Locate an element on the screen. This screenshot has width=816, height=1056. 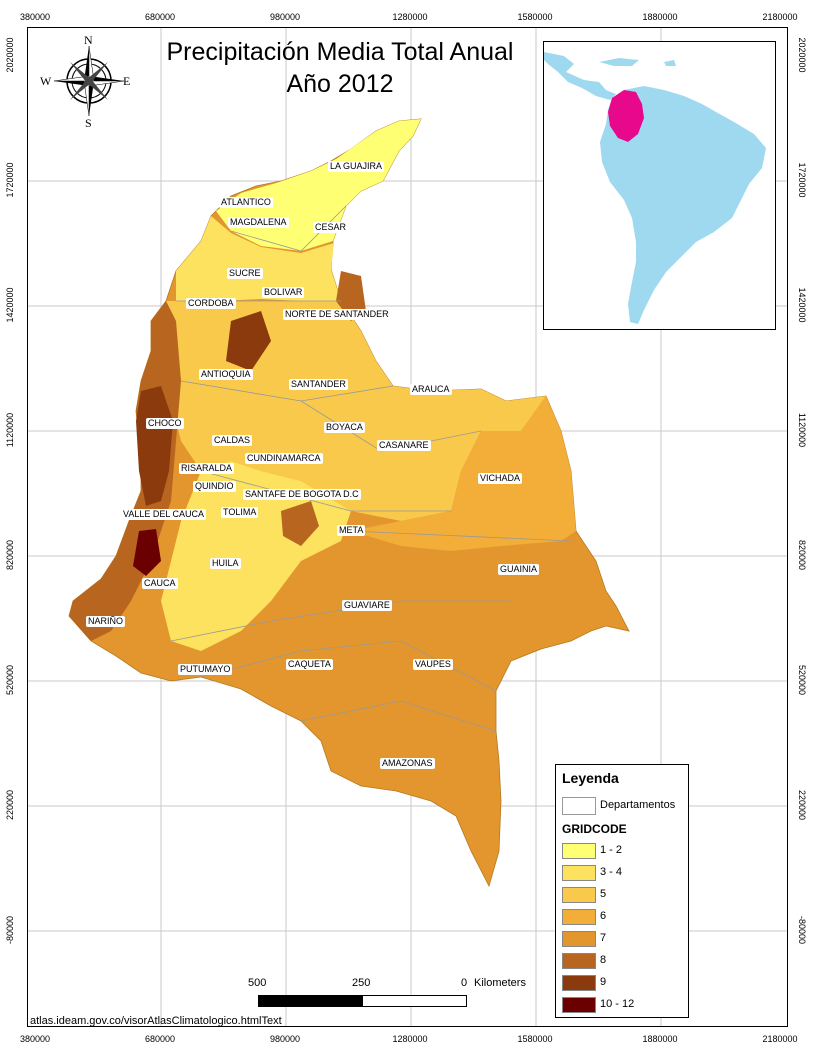
zone-8-pacific is located at coordinates (125, 471).